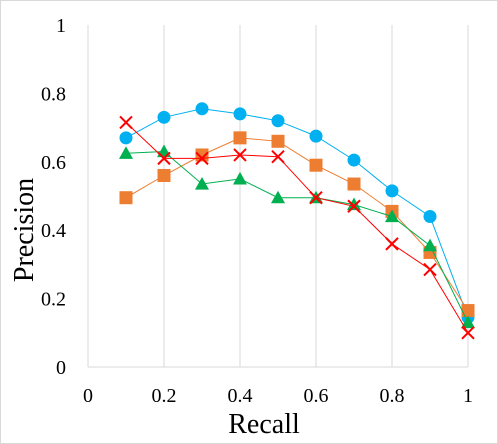 Image resolution: width=498 pixels, height=444 pixels. I want to click on series-3-point-8-b, so click(430, 269).